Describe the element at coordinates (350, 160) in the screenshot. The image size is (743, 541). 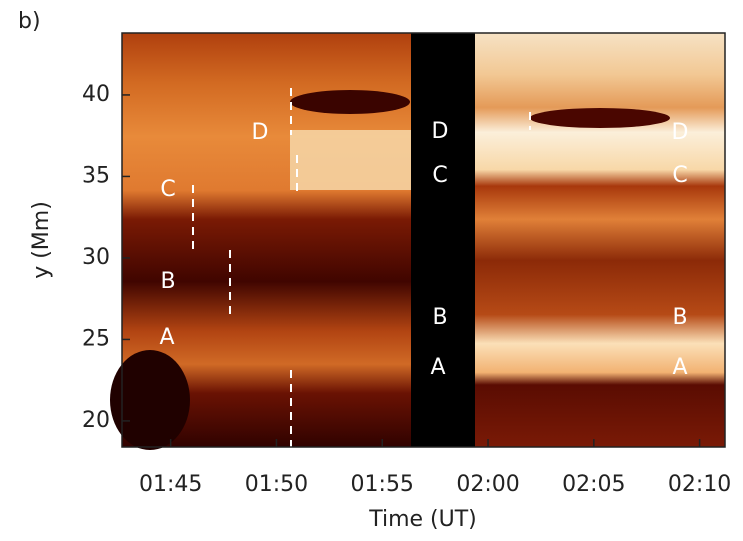
I see `image-bright` at that location.